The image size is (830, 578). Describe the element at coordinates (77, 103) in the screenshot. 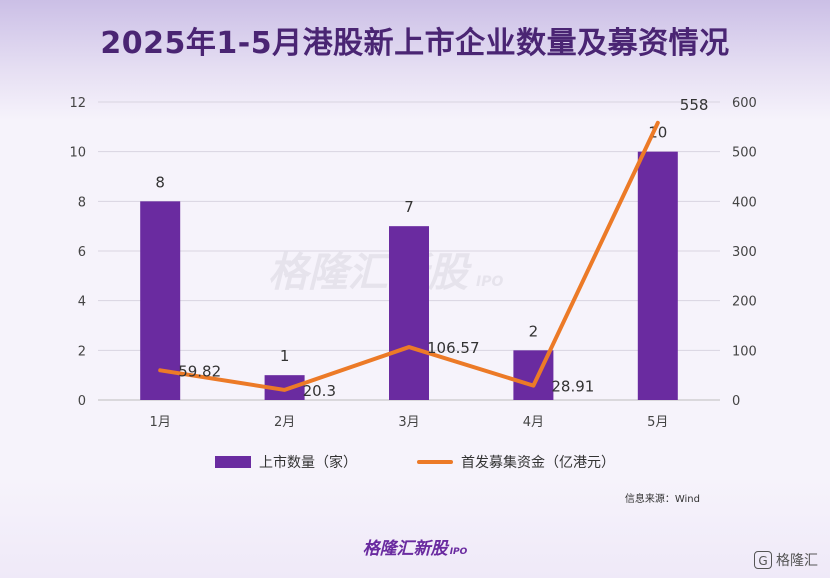

I see `y-left-tick-label: 12` at that location.